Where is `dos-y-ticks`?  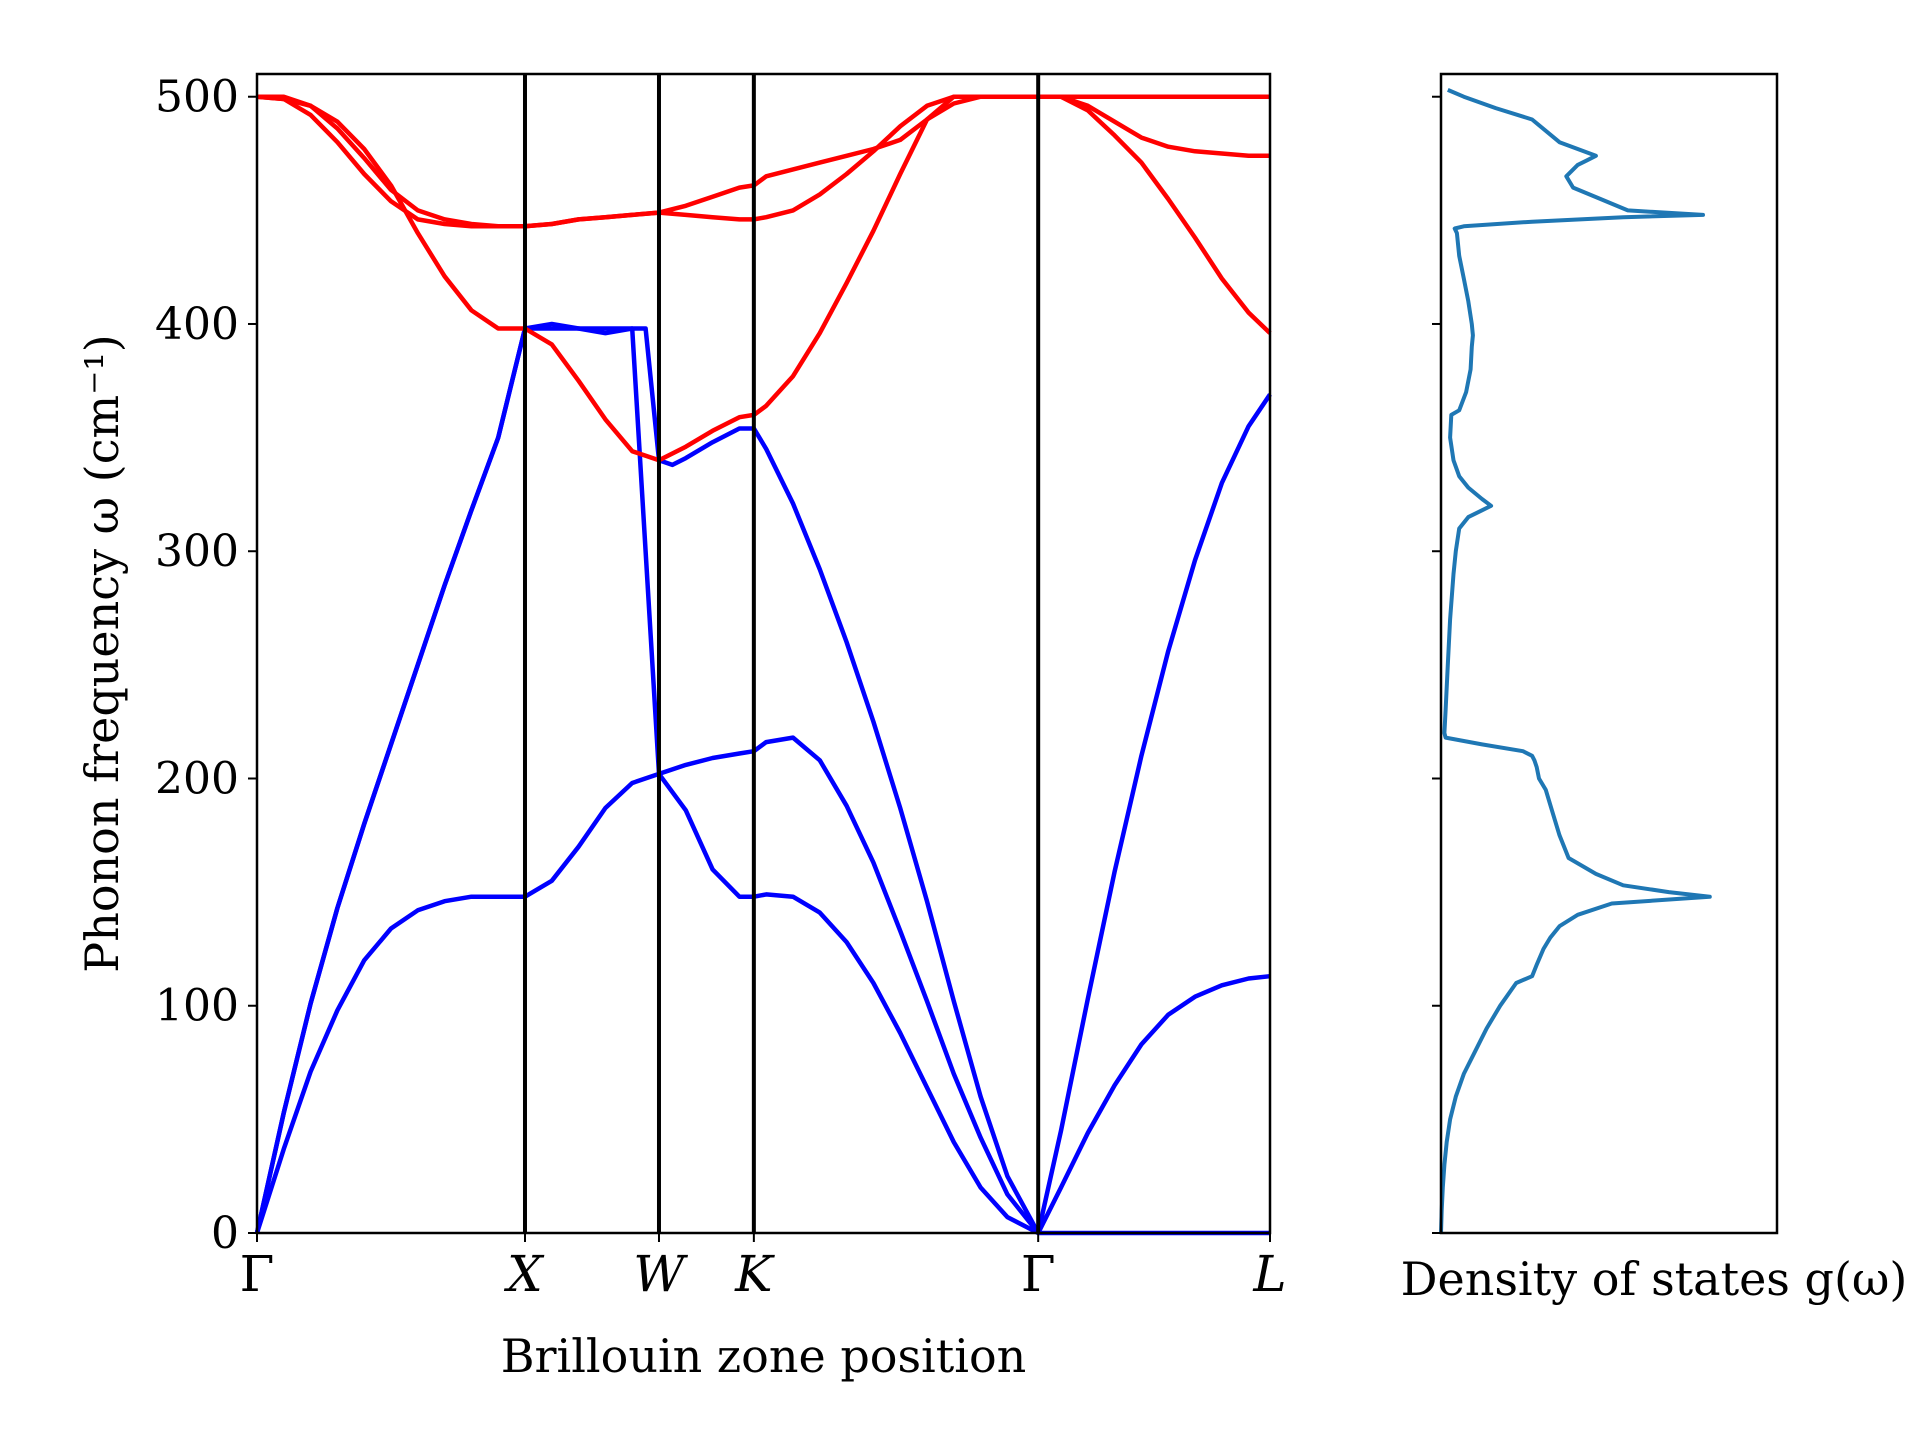
dos-y-ticks is located at coordinates (1436, 664).